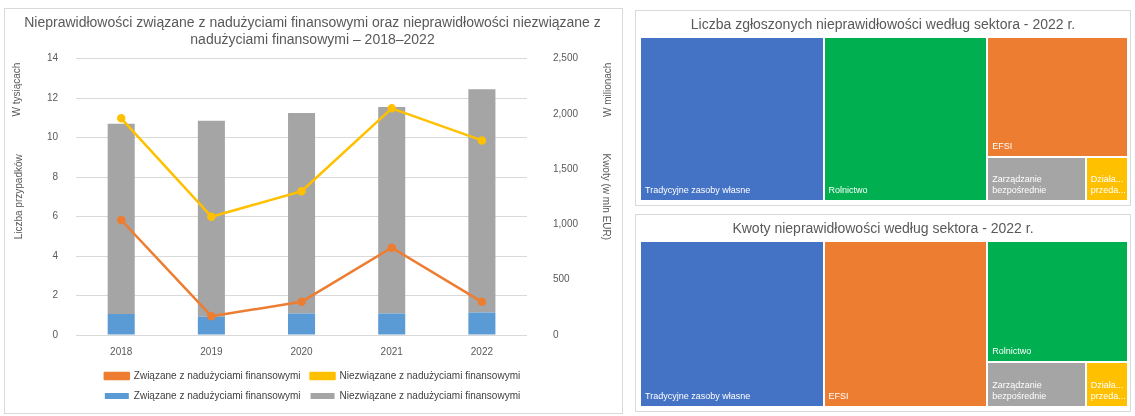 The image size is (1135, 416). I want to click on x-tick-label: 2021, so click(392, 351).